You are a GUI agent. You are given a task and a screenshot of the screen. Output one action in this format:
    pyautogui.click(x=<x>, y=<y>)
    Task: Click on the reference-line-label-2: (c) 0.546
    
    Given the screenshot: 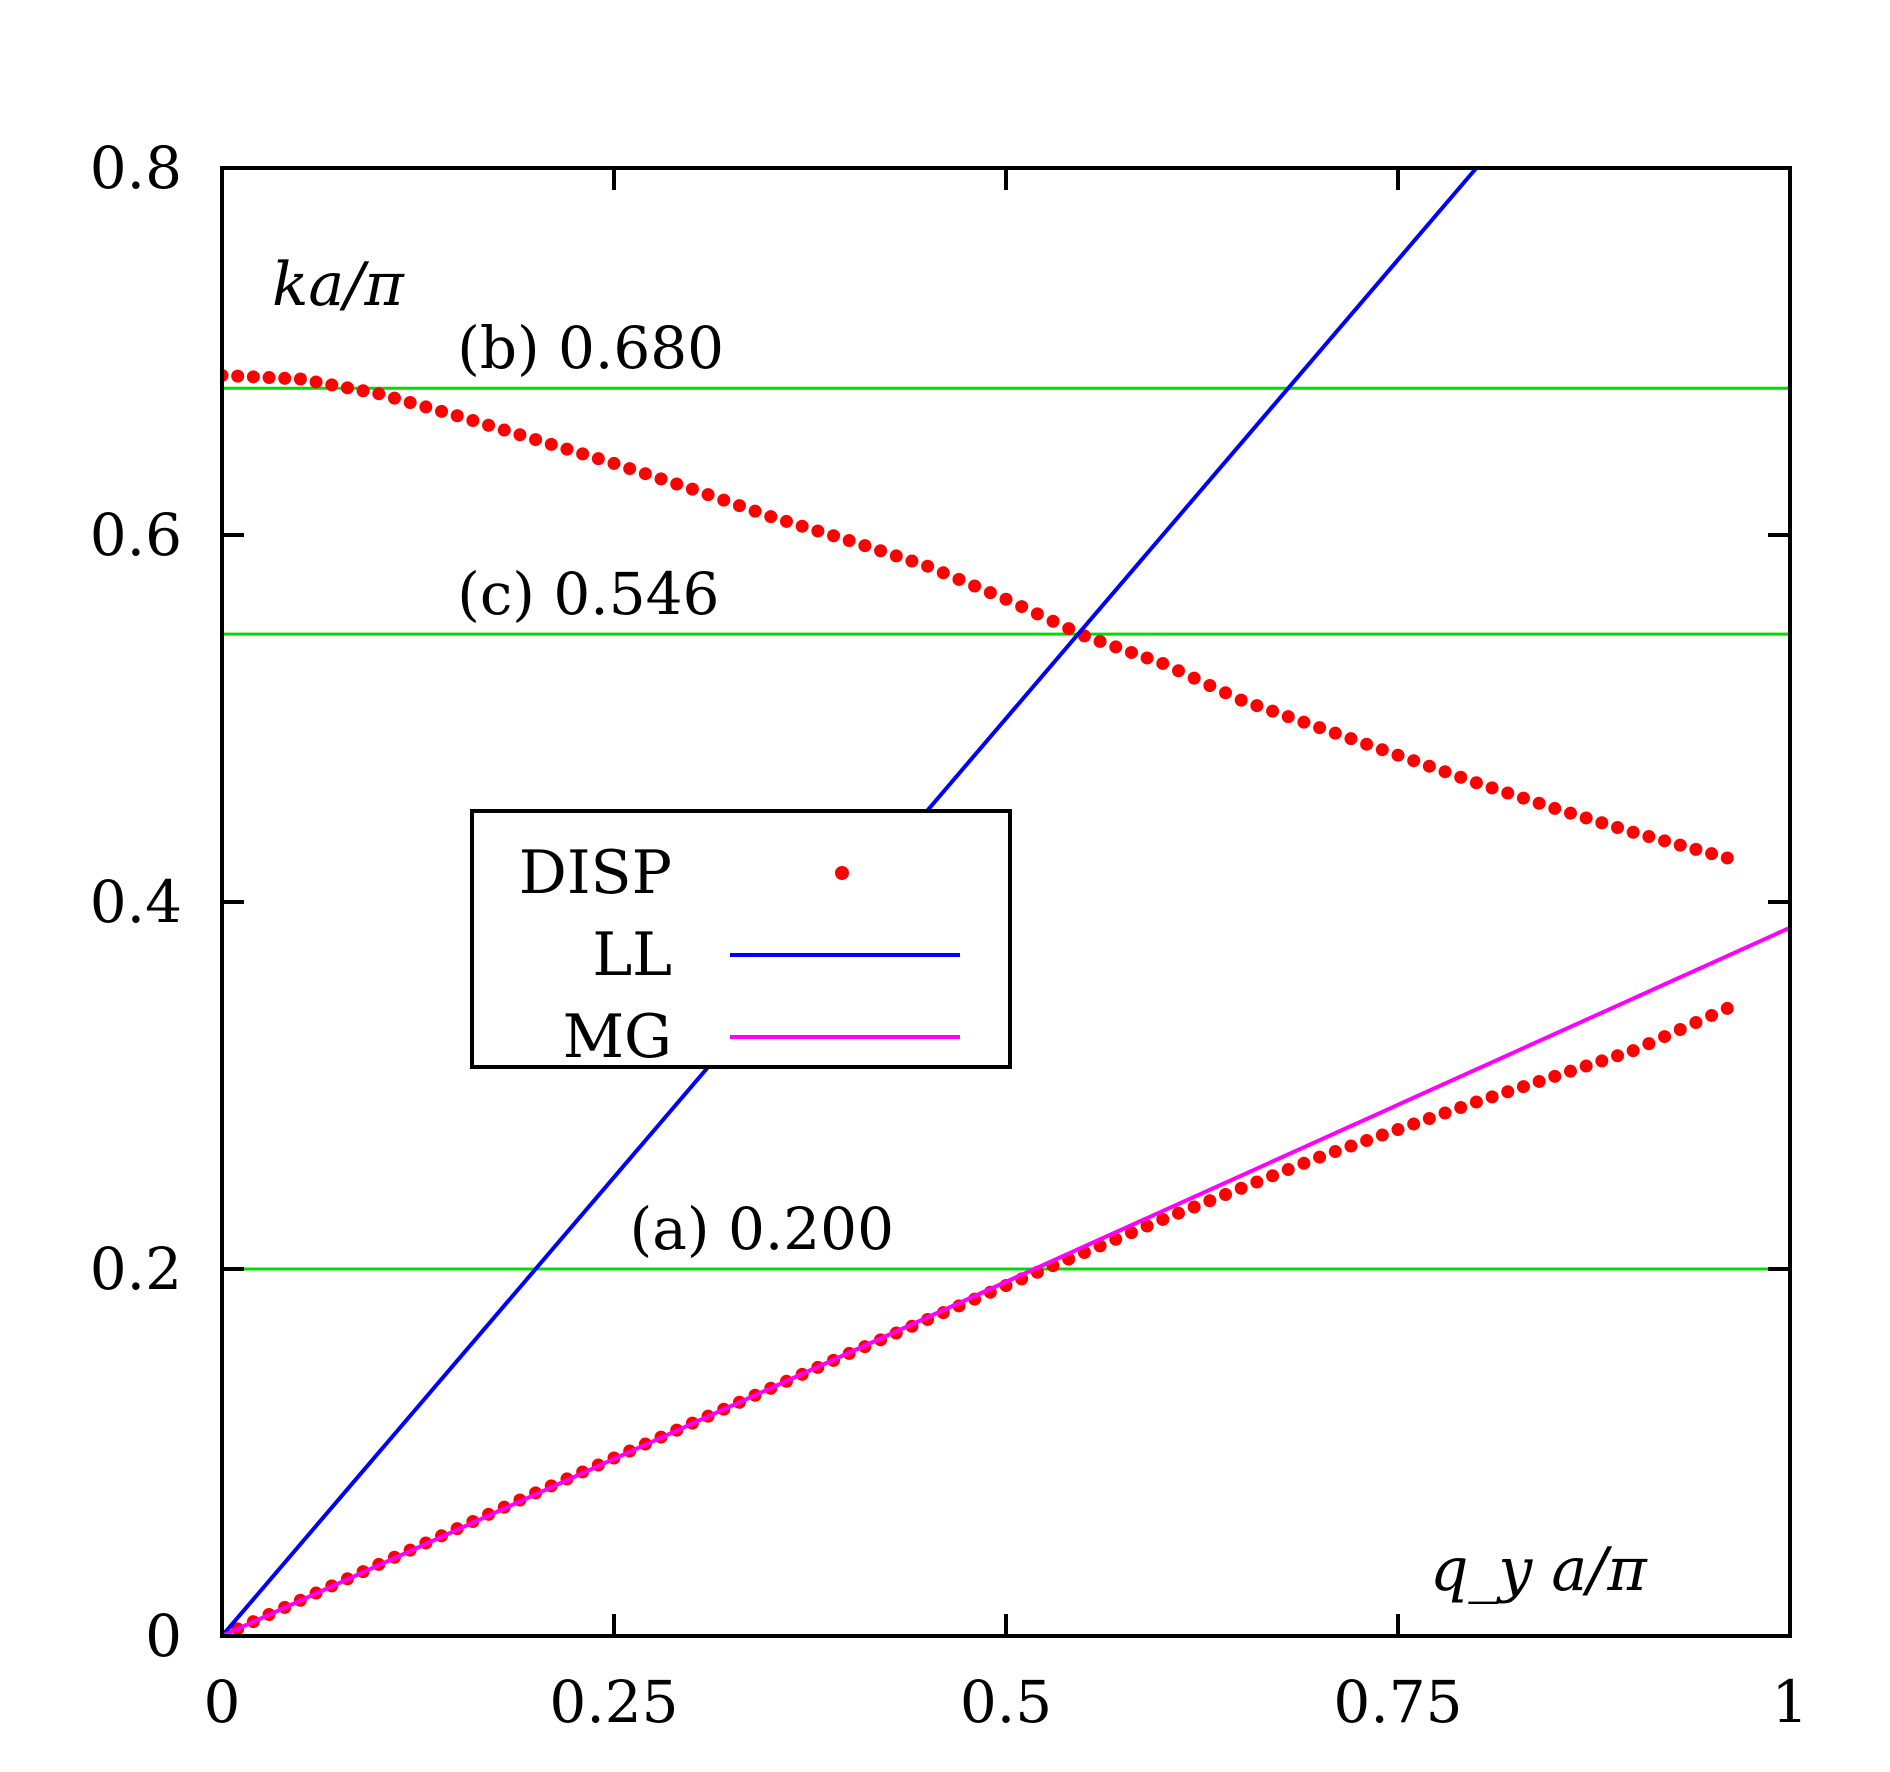 What is the action you would take?
    pyautogui.click(x=588, y=594)
    